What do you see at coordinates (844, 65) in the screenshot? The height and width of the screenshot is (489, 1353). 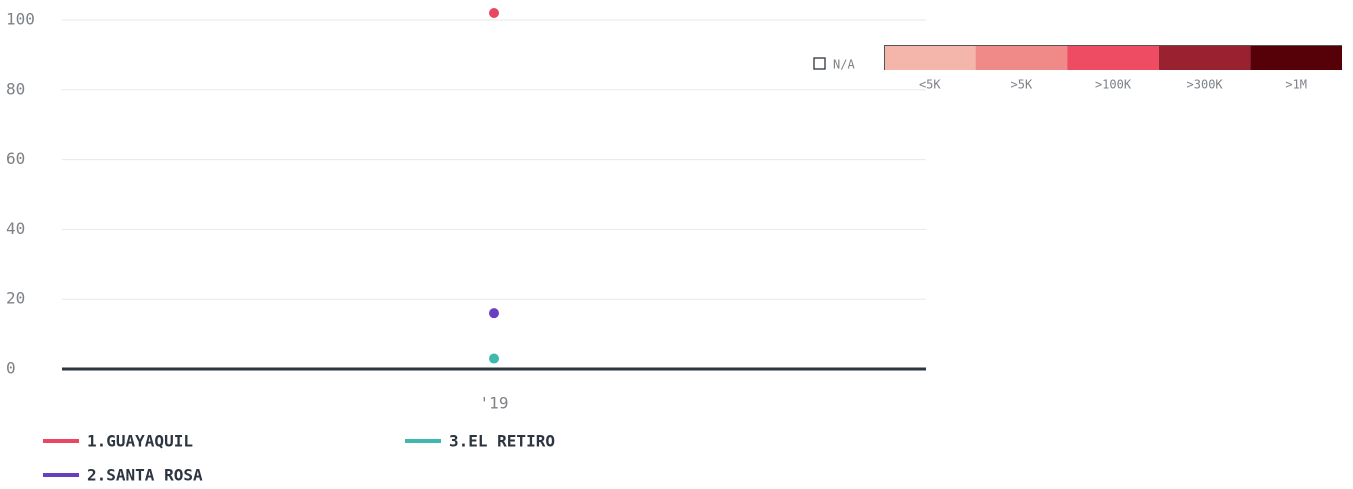 I see `na-label: N/A` at bounding box center [844, 65].